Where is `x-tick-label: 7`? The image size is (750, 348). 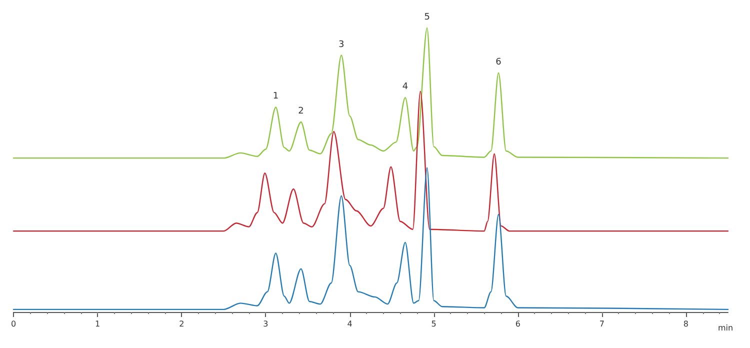 x-tick-label: 7 is located at coordinates (601, 324).